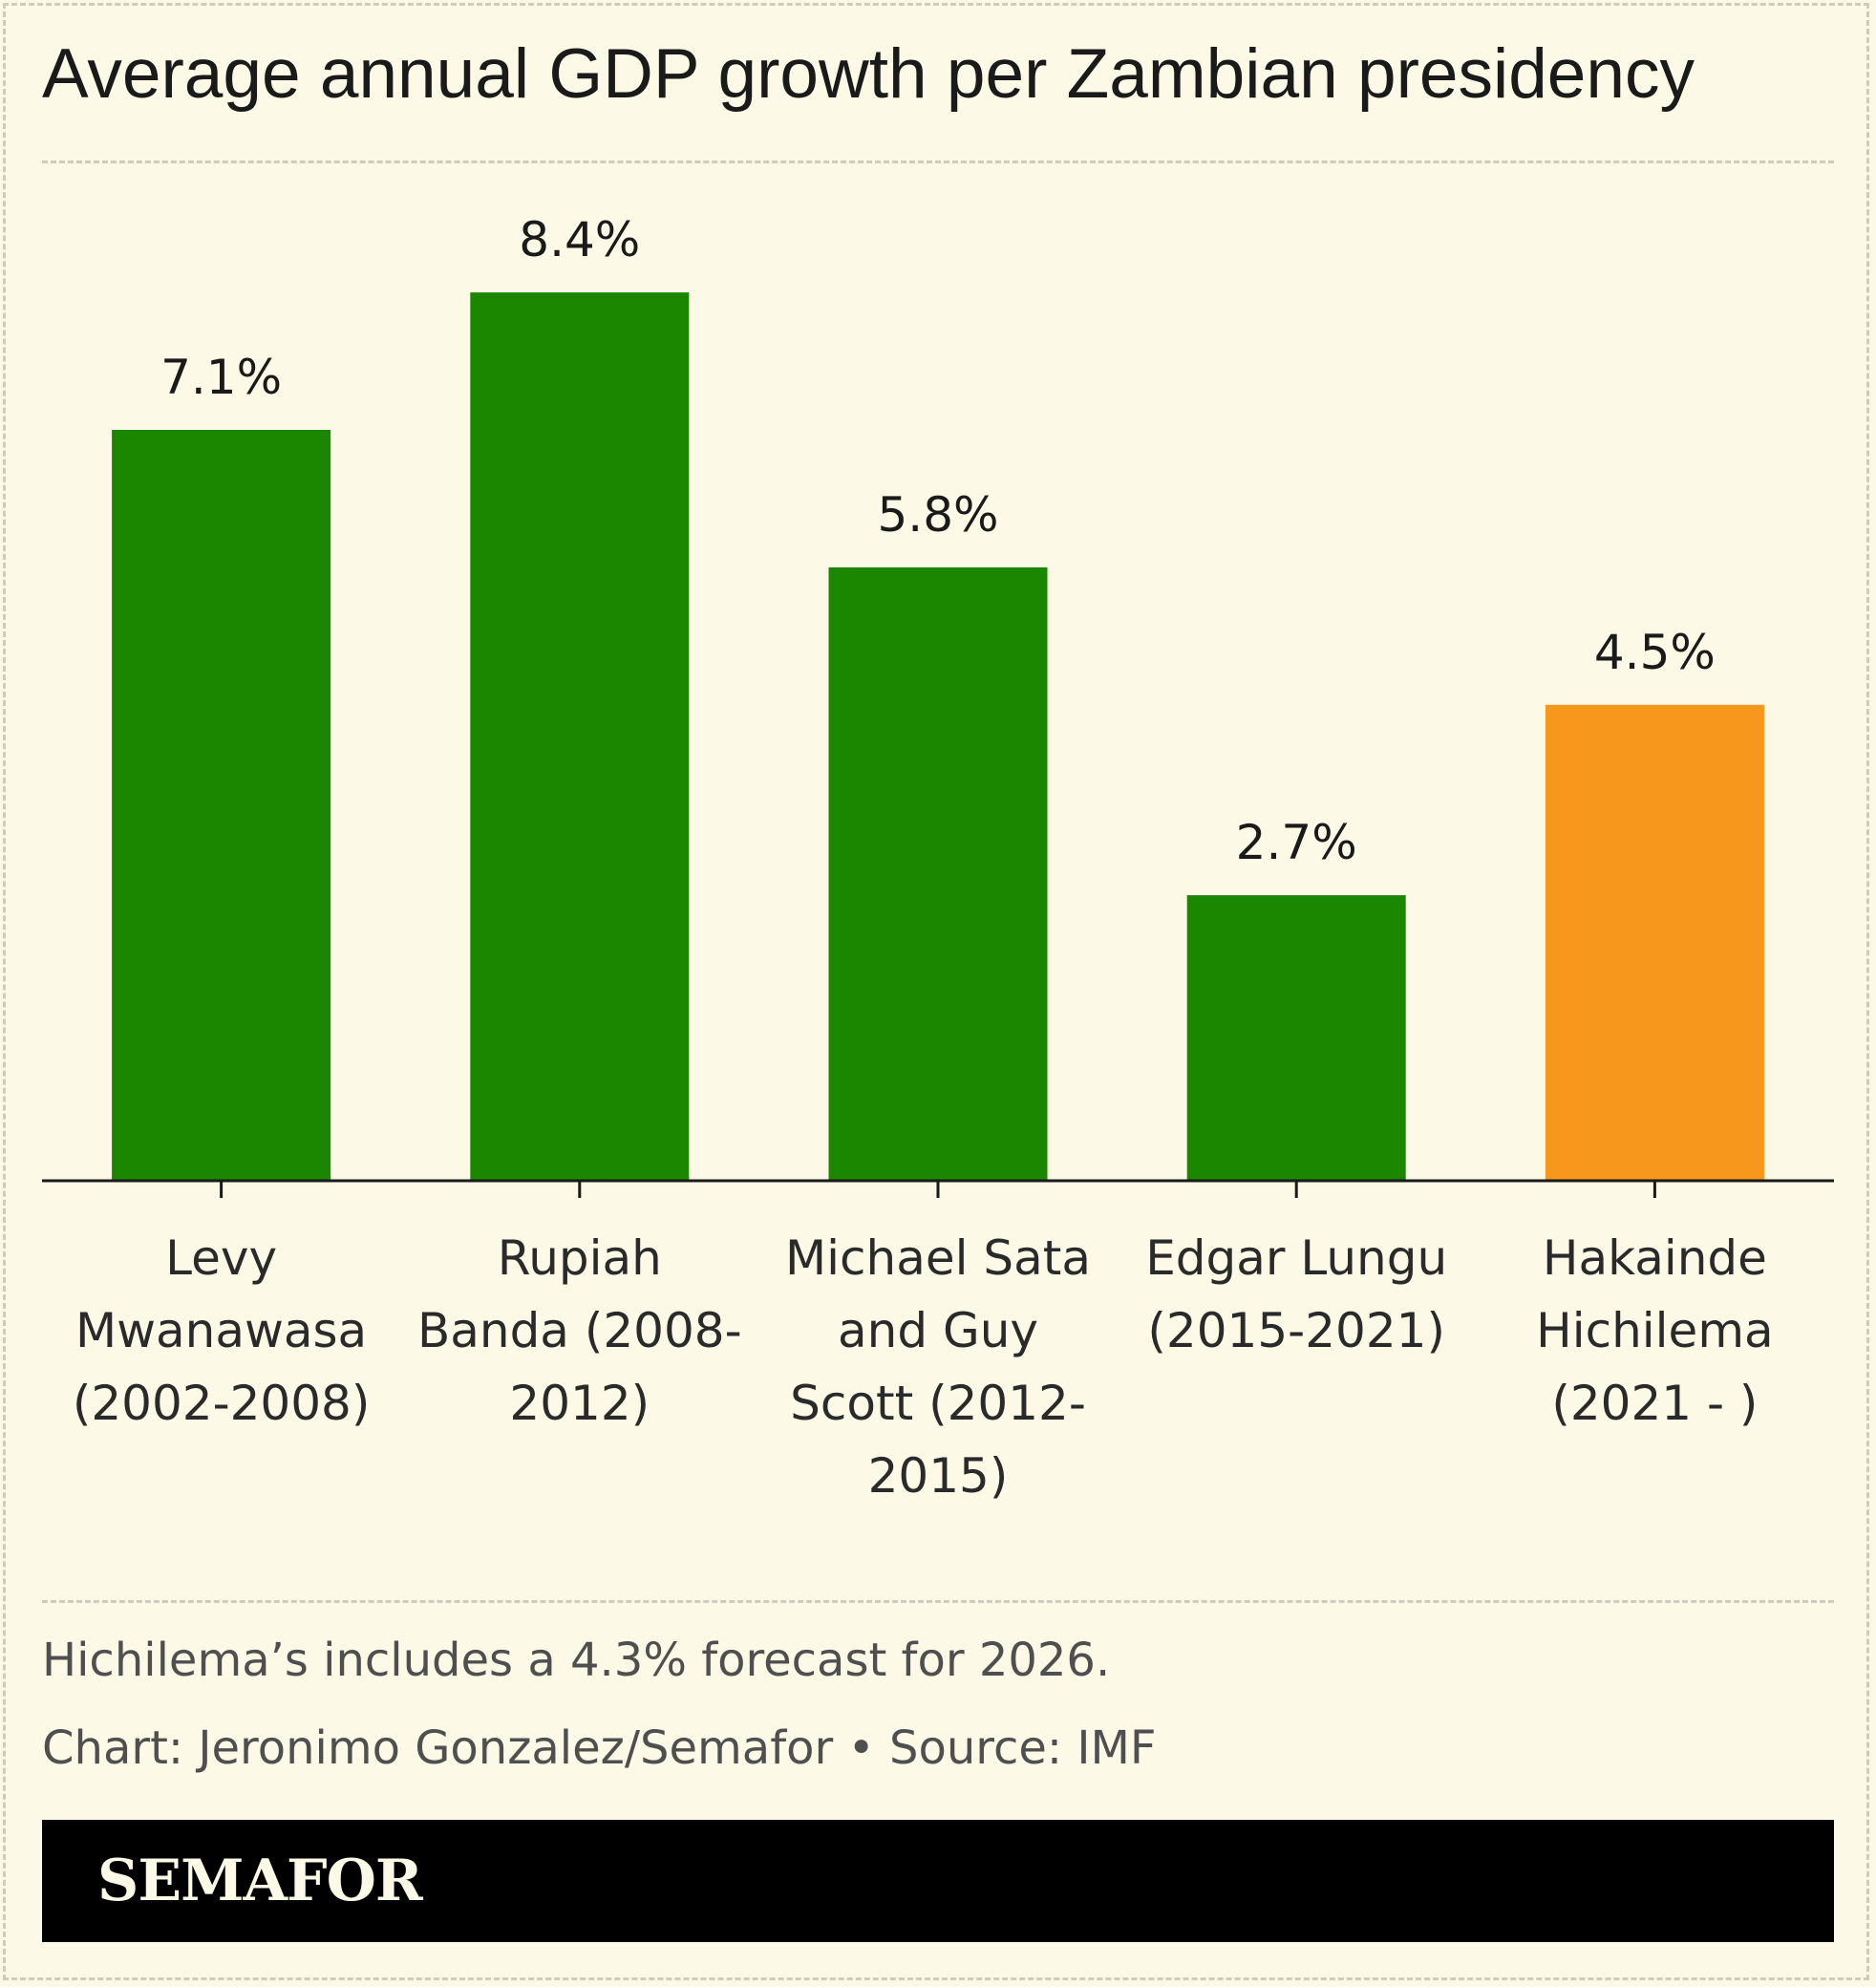 This screenshot has width=1876, height=1987. Describe the element at coordinates (938, 1601) in the screenshot. I see `bottom-divider` at that location.